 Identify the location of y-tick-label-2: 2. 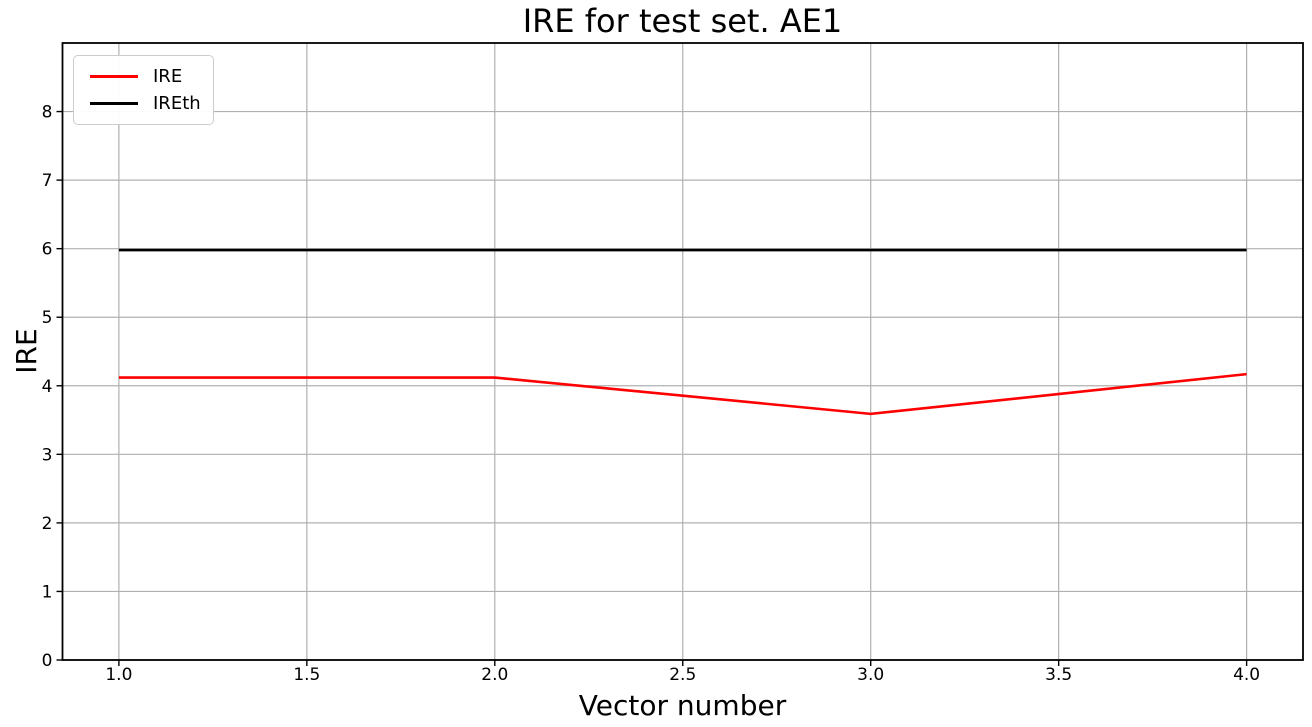
(47, 524).